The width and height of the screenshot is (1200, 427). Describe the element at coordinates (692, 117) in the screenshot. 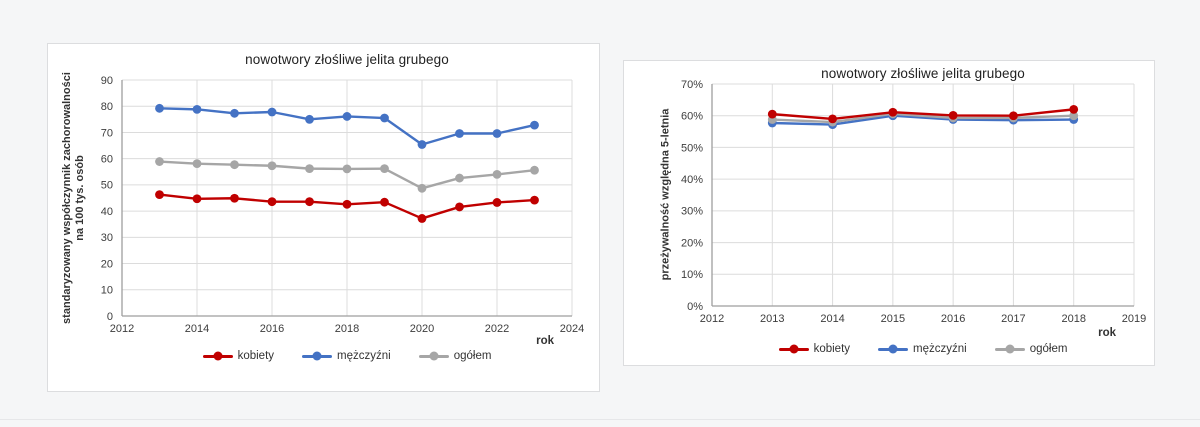

I see `y-tick-label: 60%` at that location.